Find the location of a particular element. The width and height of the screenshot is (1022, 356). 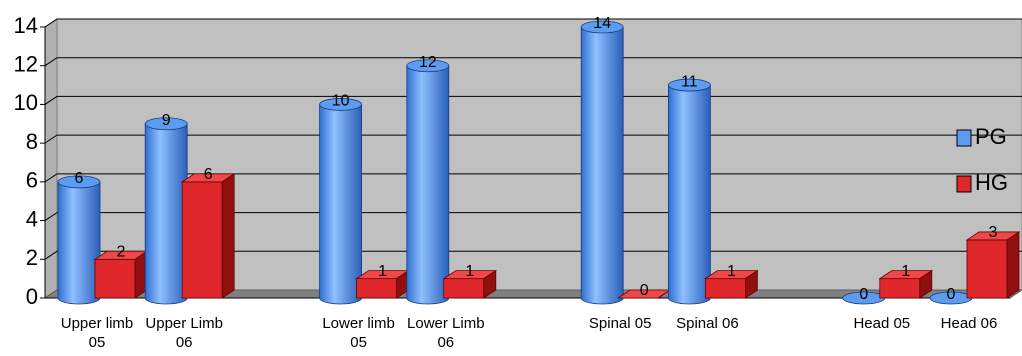

y-tick-label: 14 is located at coordinates (26, 25).